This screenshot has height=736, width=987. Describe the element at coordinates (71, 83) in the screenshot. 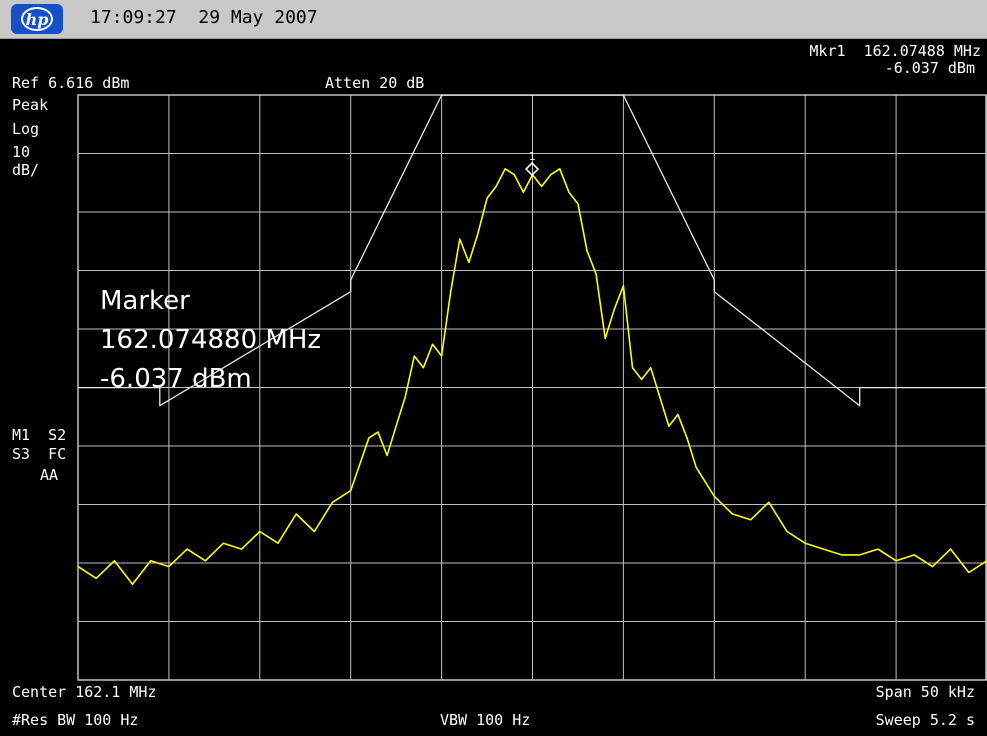

I see `reference-level: Ref 6.616 dBm` at that location.